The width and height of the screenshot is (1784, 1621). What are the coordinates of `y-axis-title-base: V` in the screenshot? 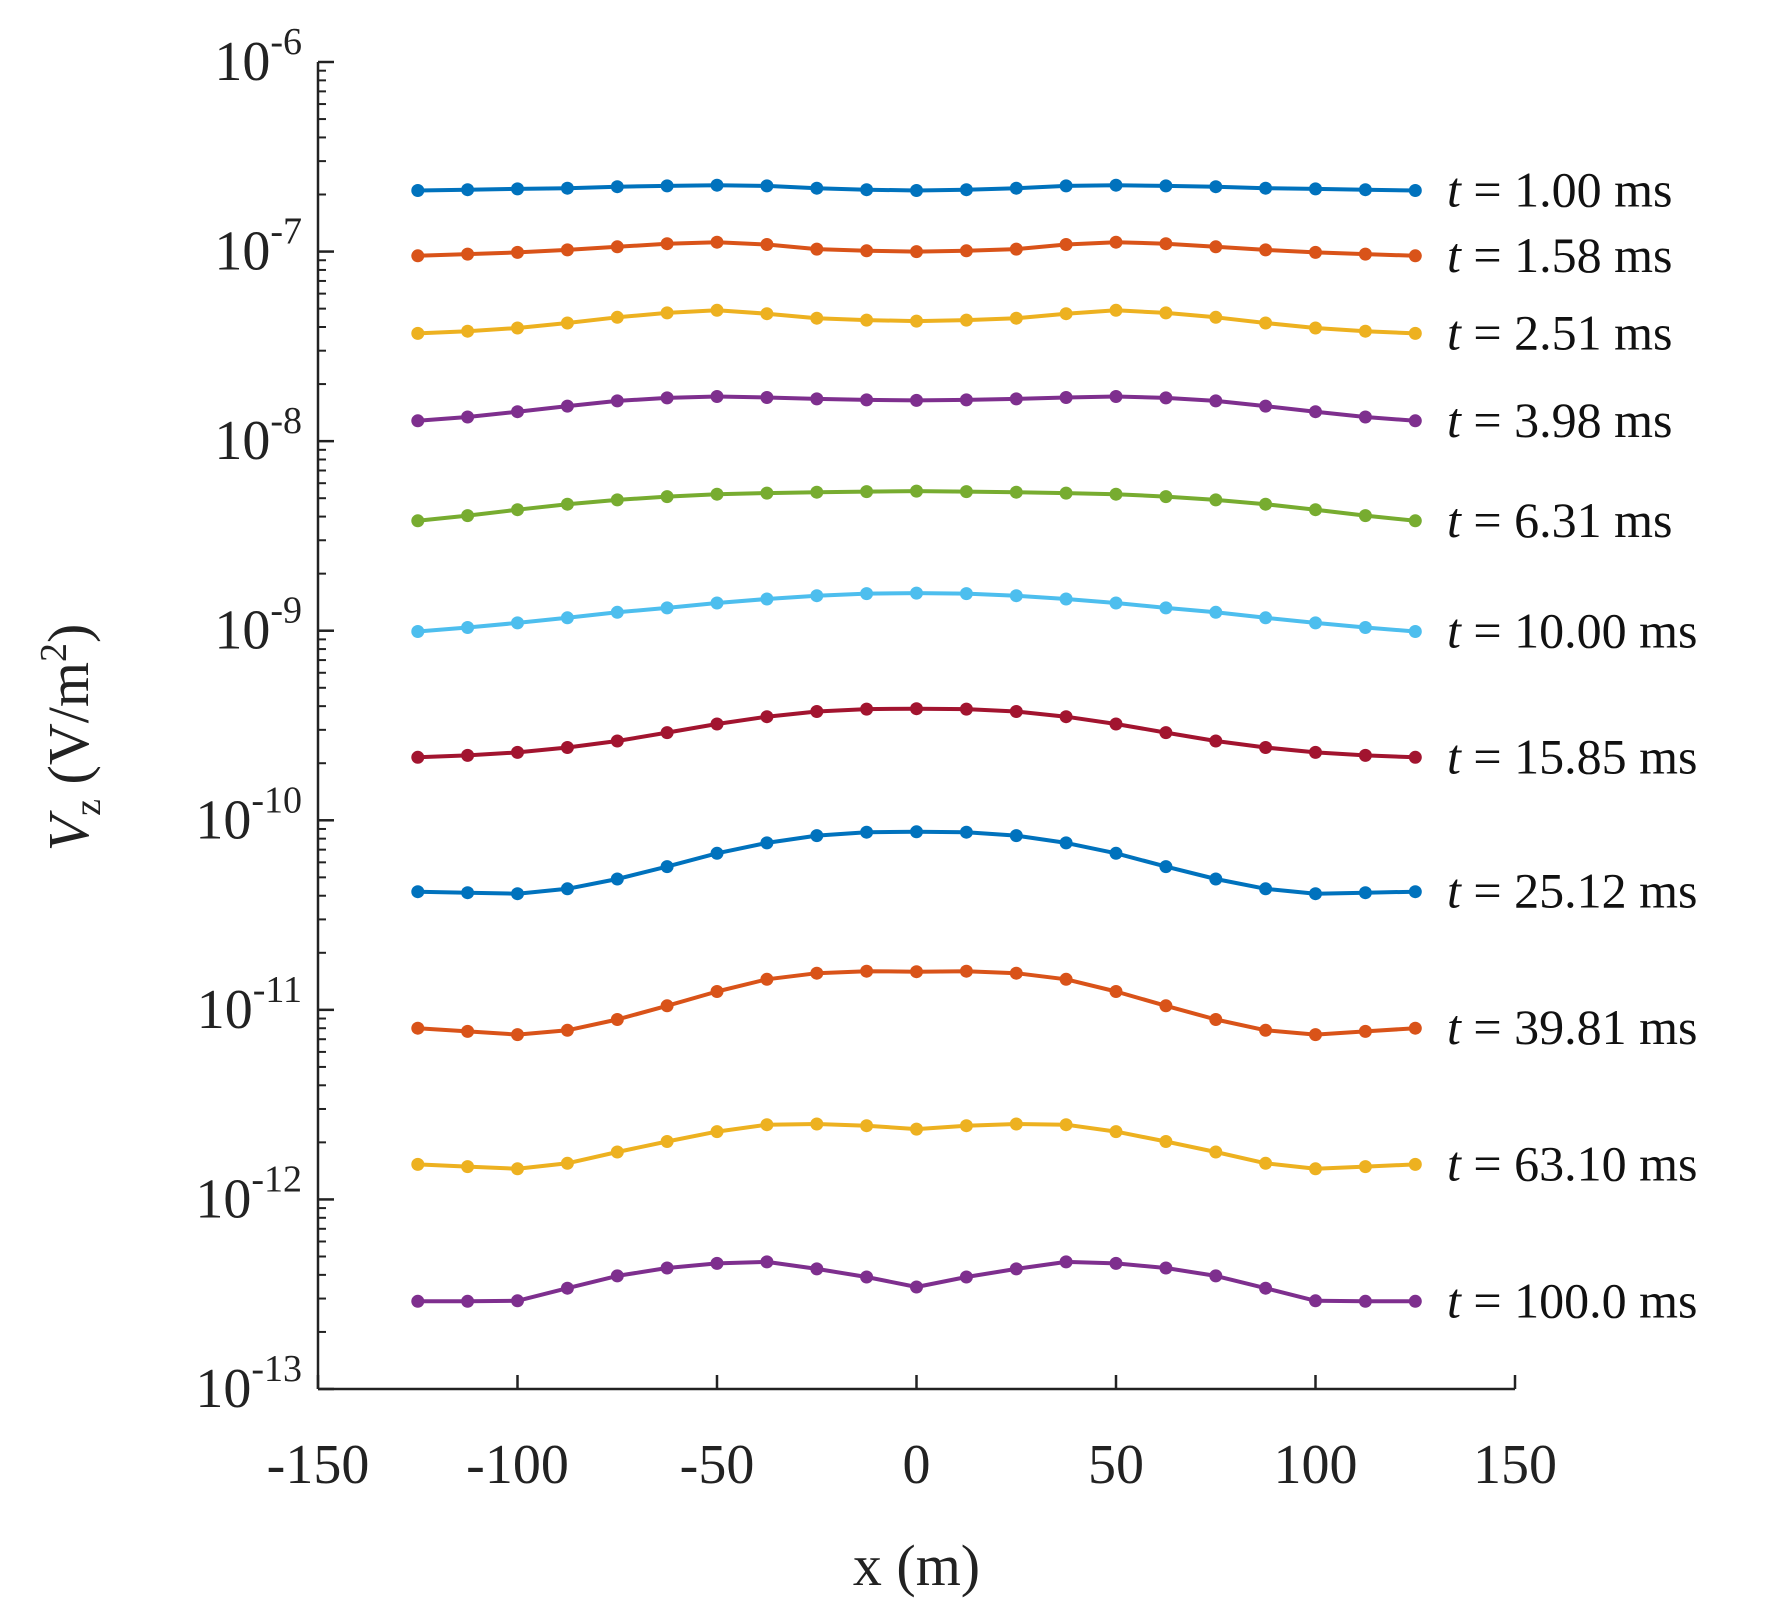 It's located at (68, 830).